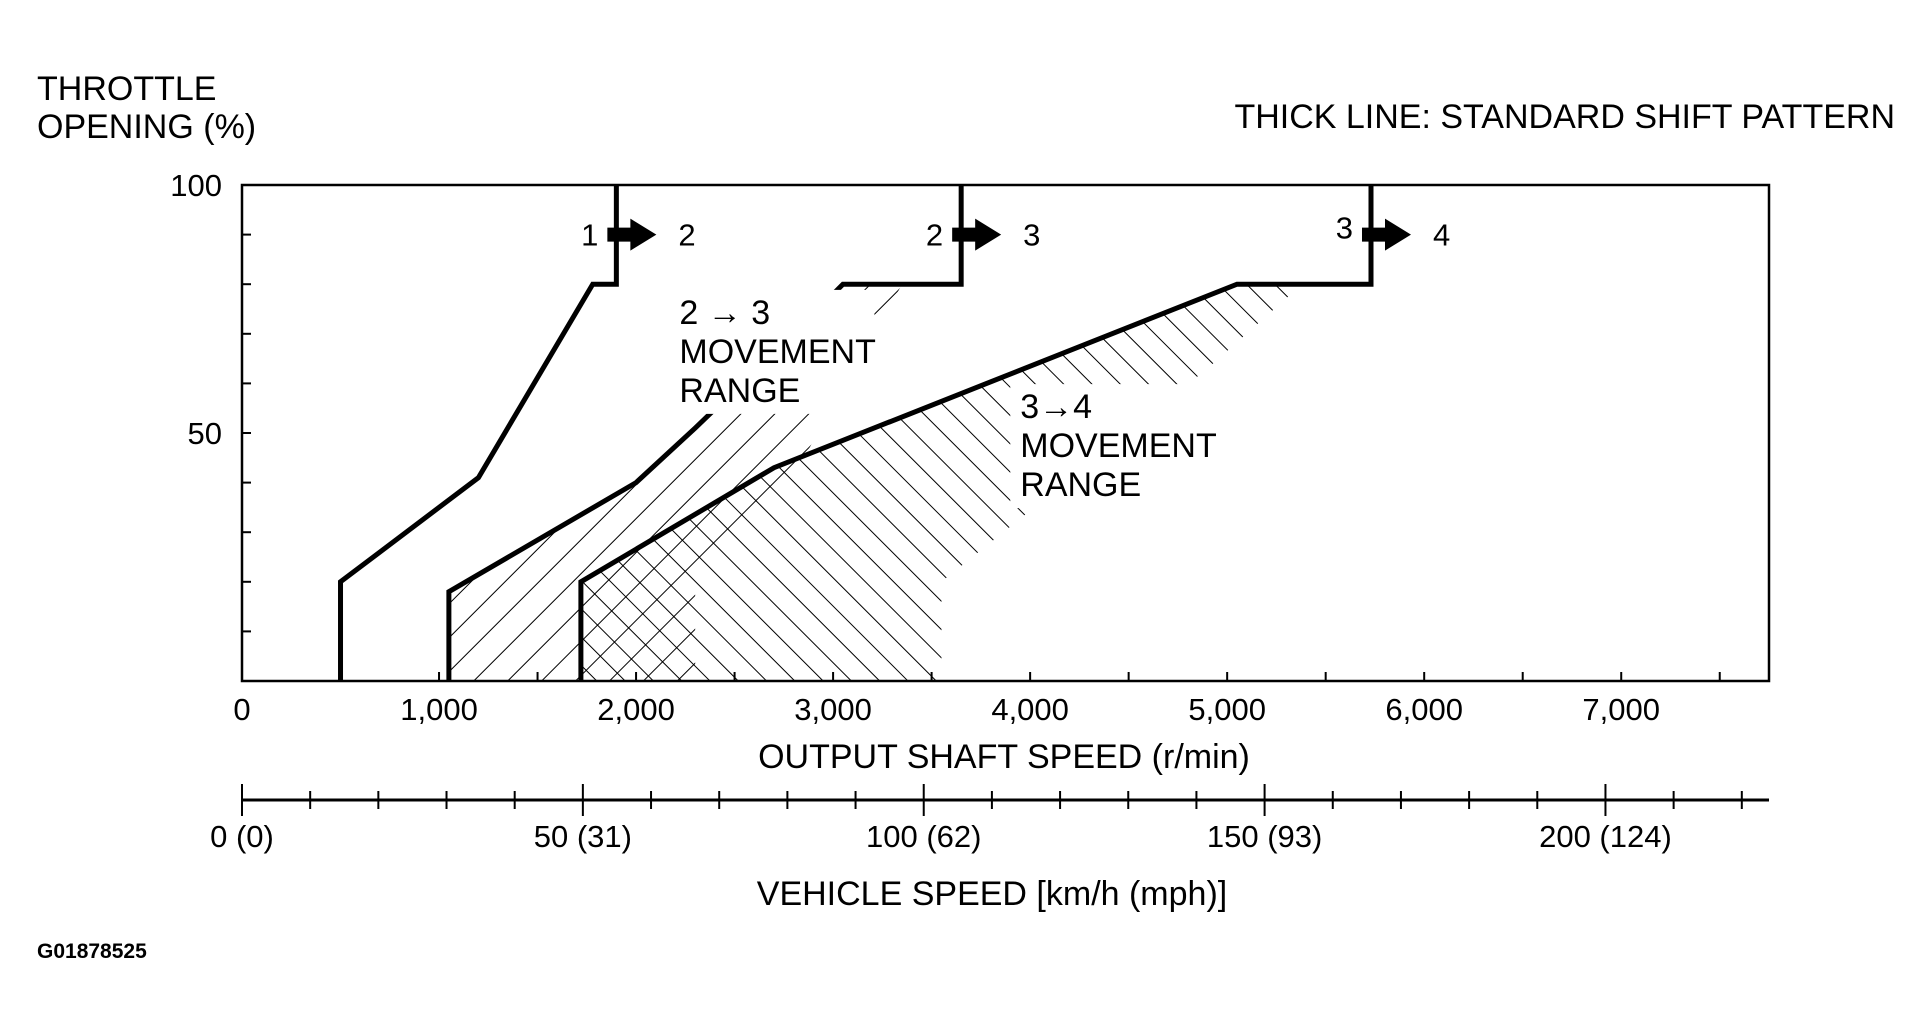 This screenshot has height=1026, width=1925. What do you see at coordinates (1264, 836) in the screenshot?
I see `vehicle-speed-tick-label: 150 (93)` at bounding box center [1264, 836].